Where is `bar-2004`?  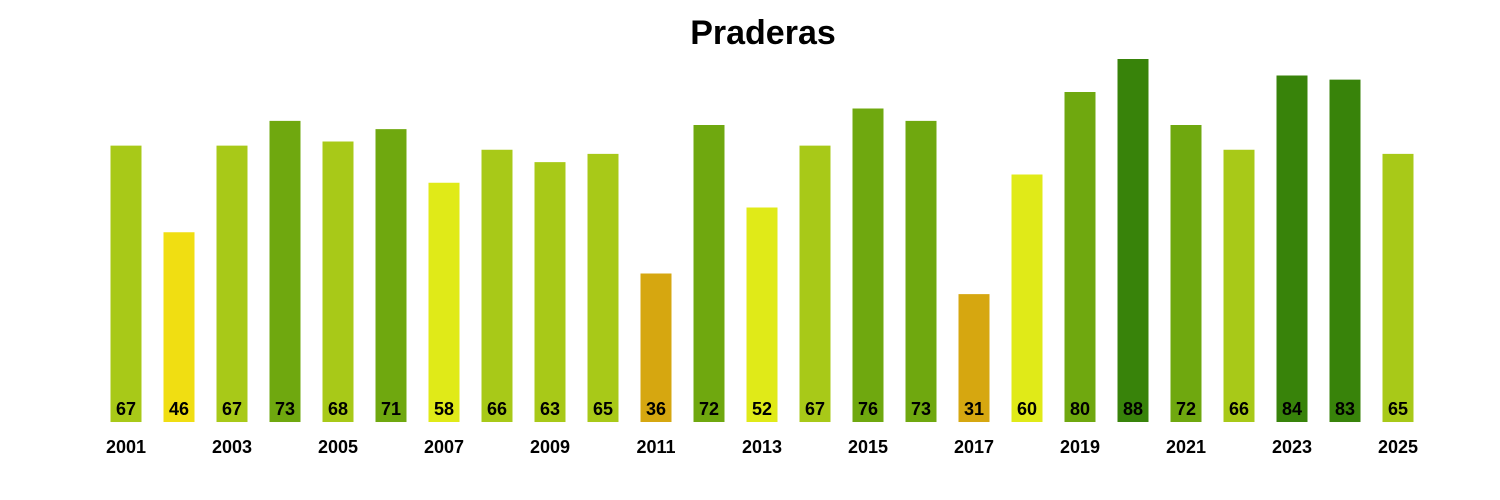 bar-2004 is located at coordinates (285, 271).